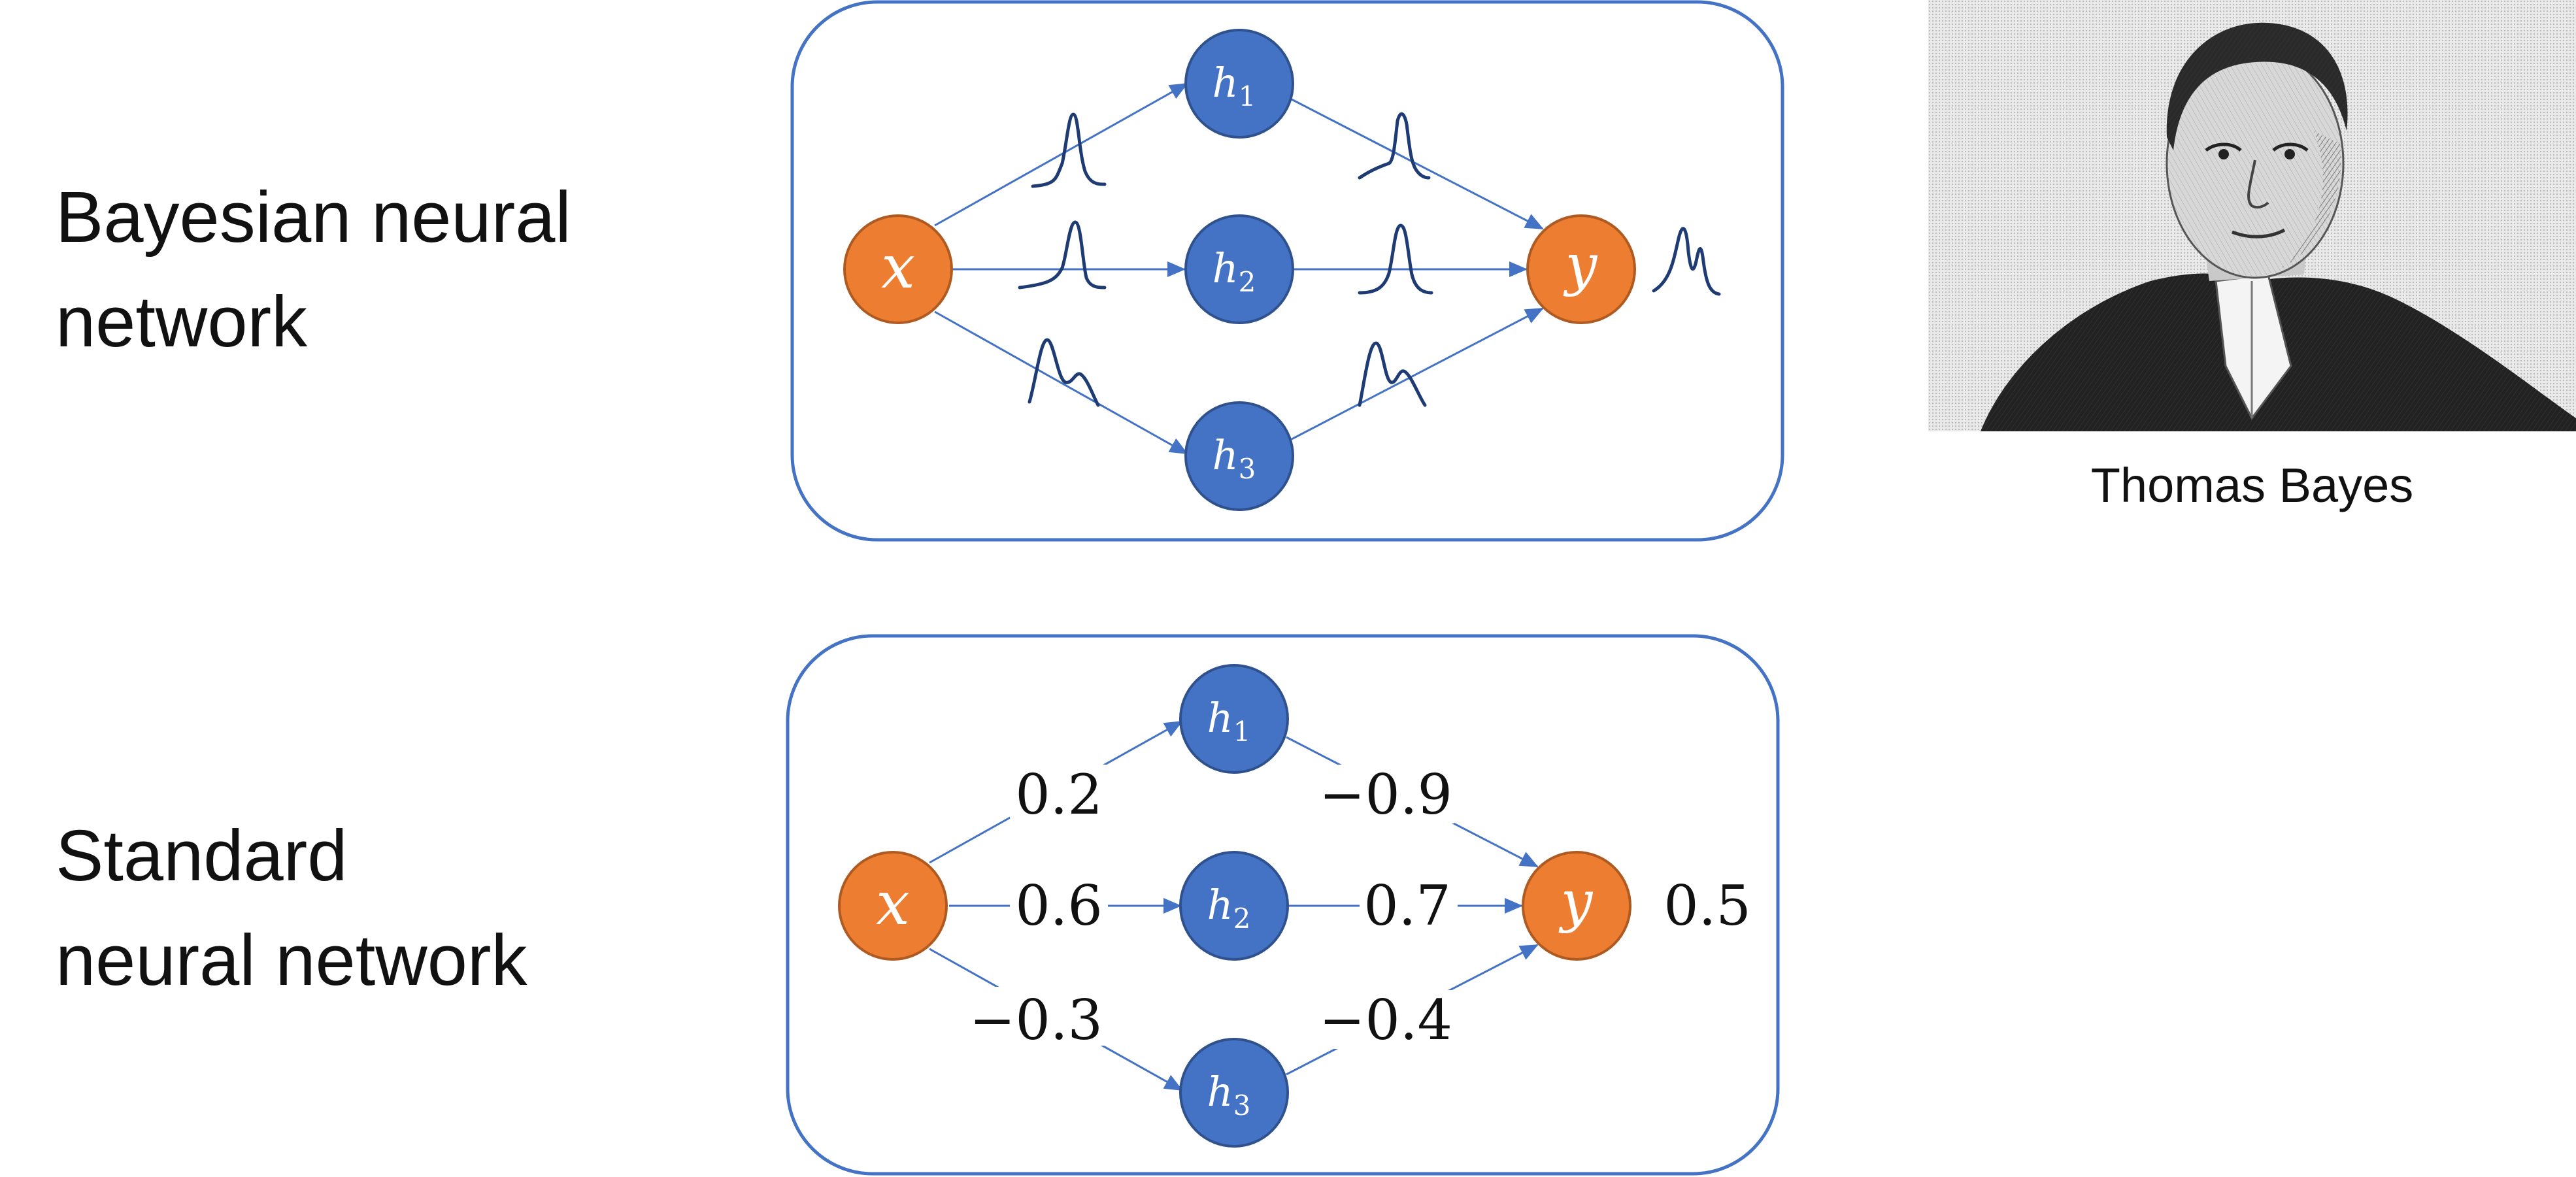 The image size is (2576, 1177). I want to click on bayesian-nn-title: Bayesian neural network, so click(314, 269).